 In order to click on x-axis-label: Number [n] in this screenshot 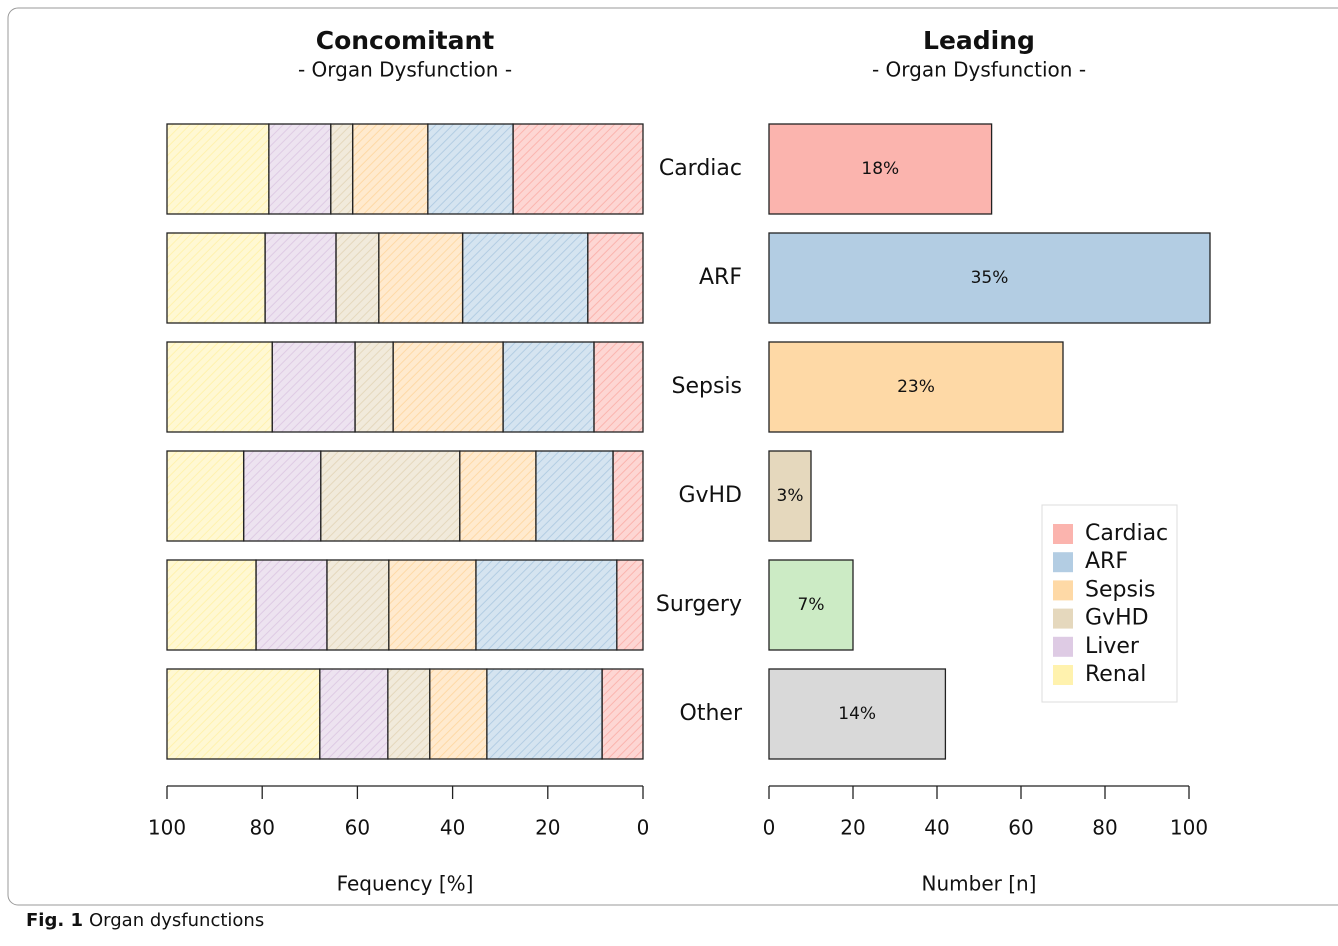, I will do `click(979, 884)`.